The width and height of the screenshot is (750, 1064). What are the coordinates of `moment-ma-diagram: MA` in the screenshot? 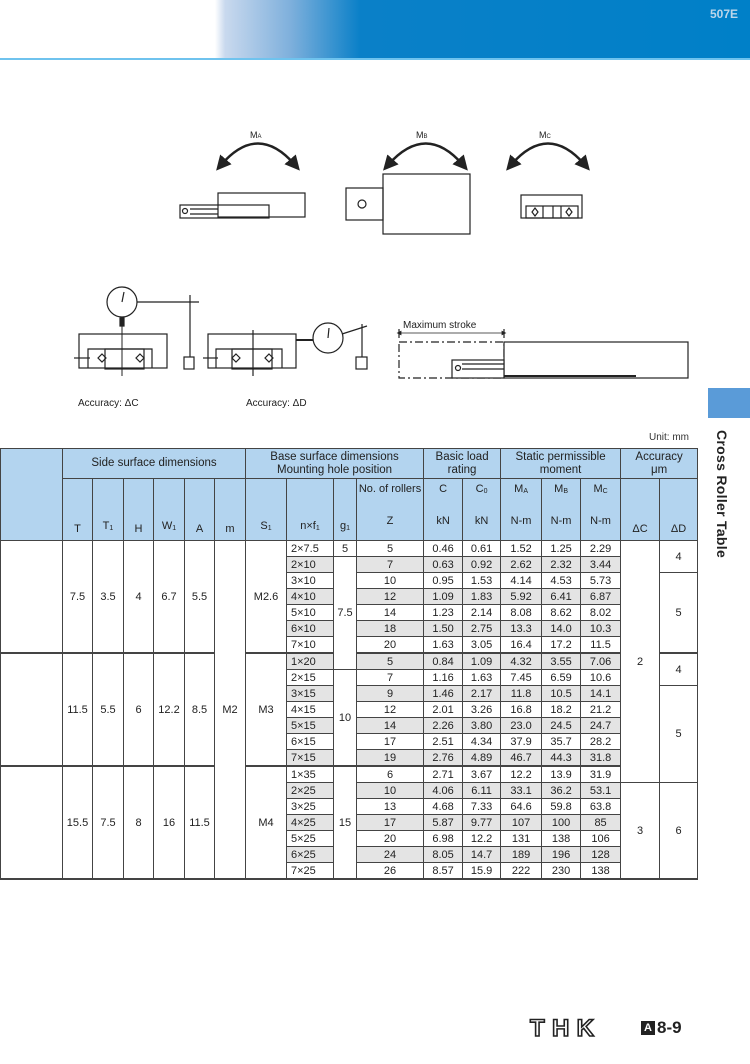 It's located at (242, 174).